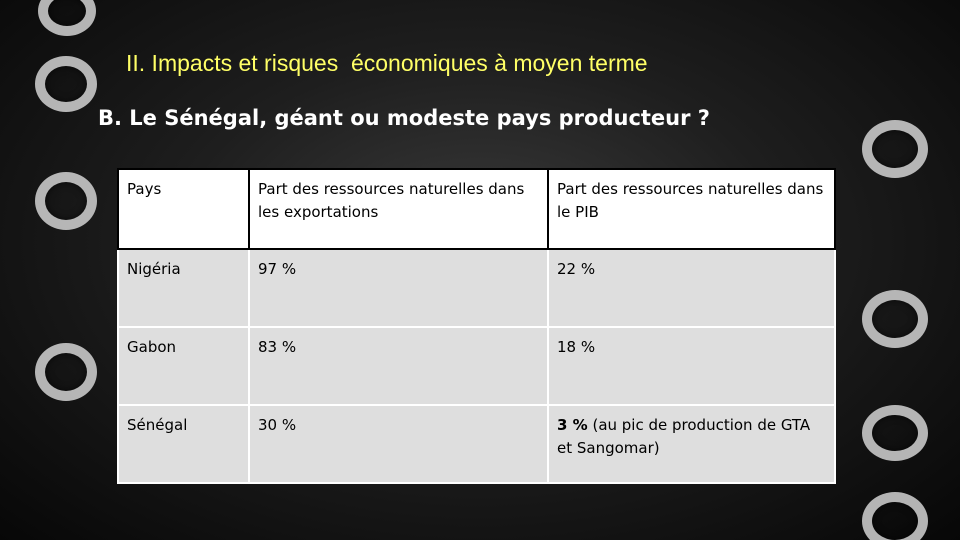 This screenshot has height=540, width=960. Describe the element at coordinates (691, 288) in the screenshot. I see `gdp-cell: 22 %` at that location.